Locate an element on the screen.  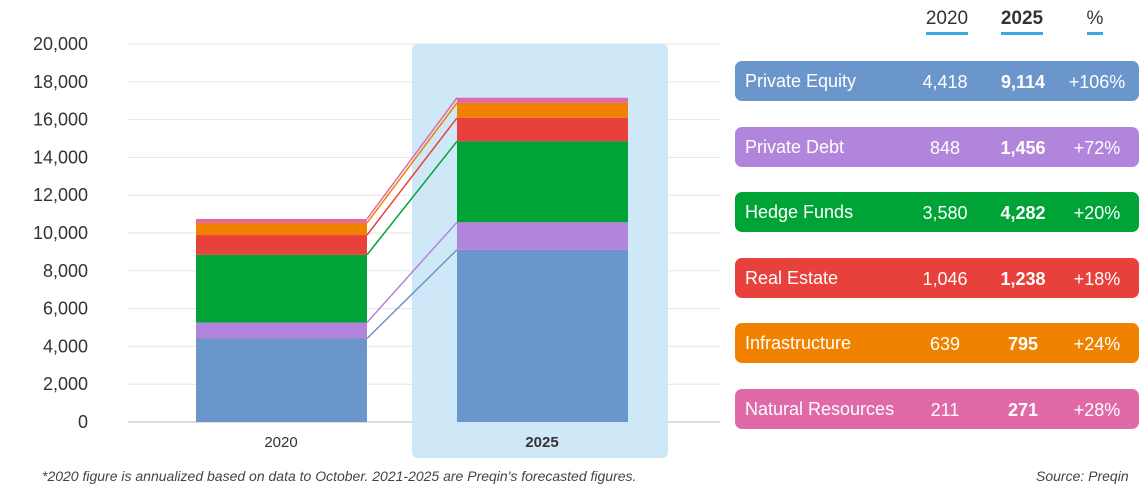
percent-change: +20% is located at coordinates (1097, 213).